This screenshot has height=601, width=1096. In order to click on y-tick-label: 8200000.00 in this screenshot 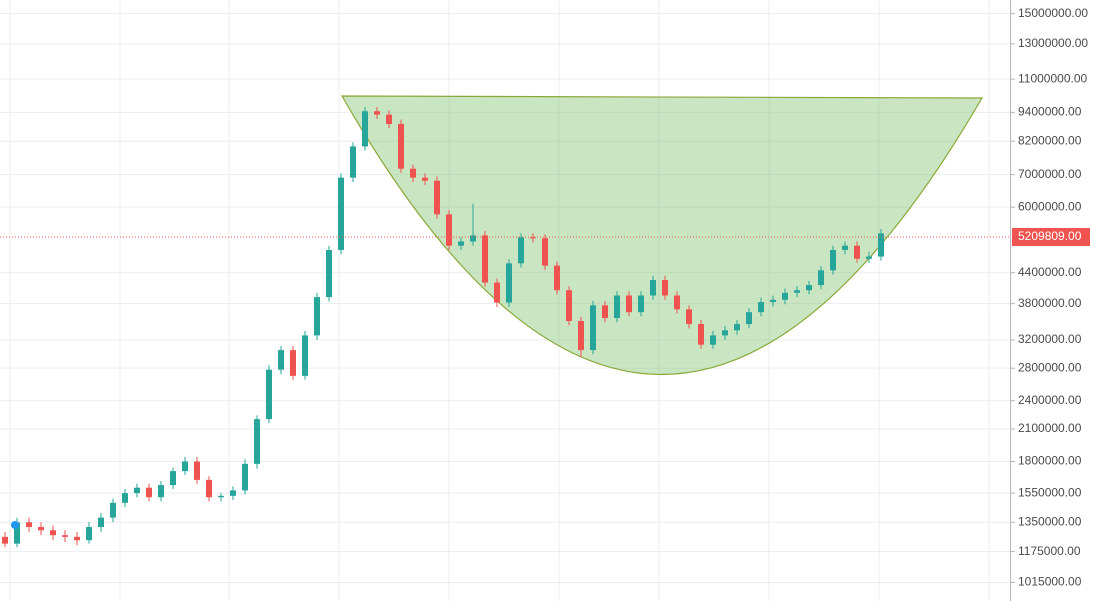, I will do `click(1050, 140)`.